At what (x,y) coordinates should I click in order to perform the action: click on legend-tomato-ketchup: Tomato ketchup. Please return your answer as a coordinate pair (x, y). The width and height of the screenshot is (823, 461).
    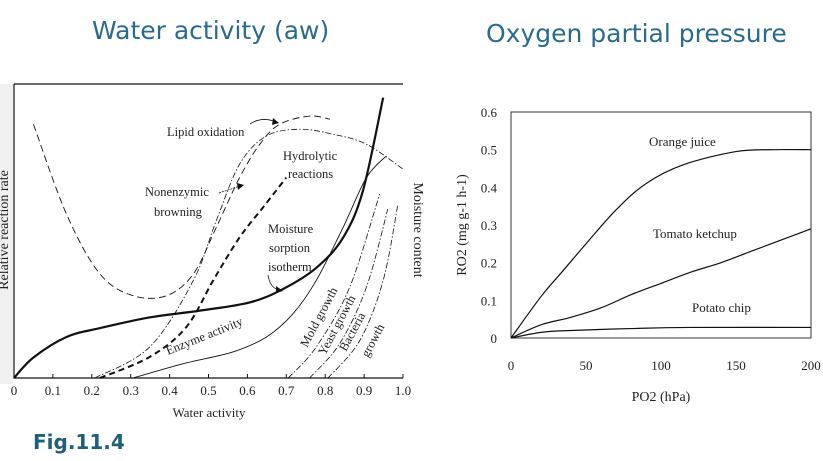
    Looking at the image, I should click on (695, 233).